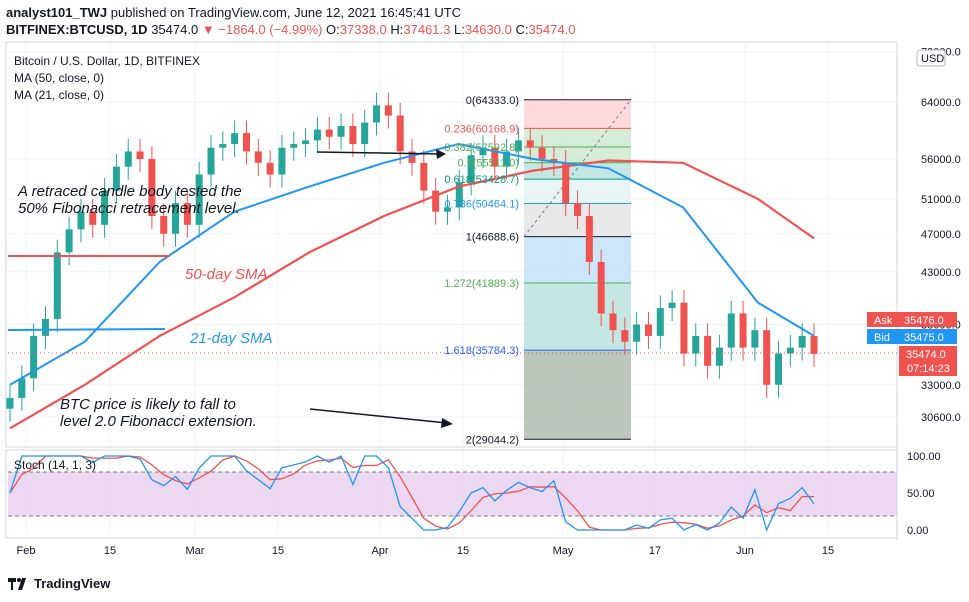 The image size is (969, 602). Describe the element at coordinates (59, 95) in the screenshot. I see `legend-ma21: MA (21, close, 0)` at that location.